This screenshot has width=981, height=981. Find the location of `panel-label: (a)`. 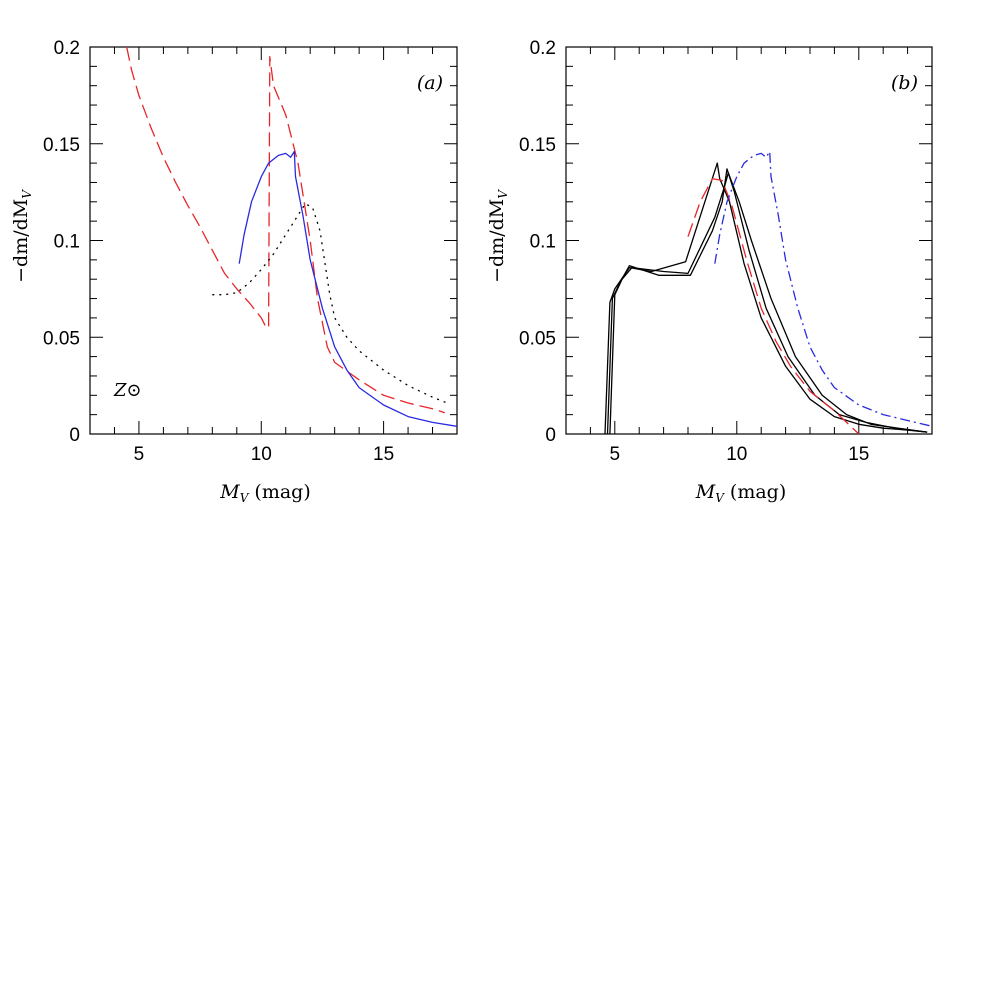

panel-label: (a) is located at coordinates (430, 83).